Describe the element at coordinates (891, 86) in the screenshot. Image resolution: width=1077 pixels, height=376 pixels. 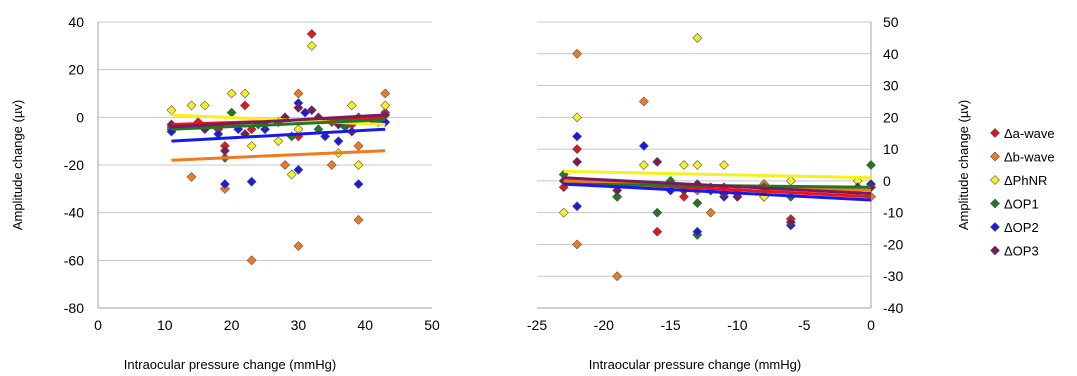
I see `y-tick-label: 30` at that location.